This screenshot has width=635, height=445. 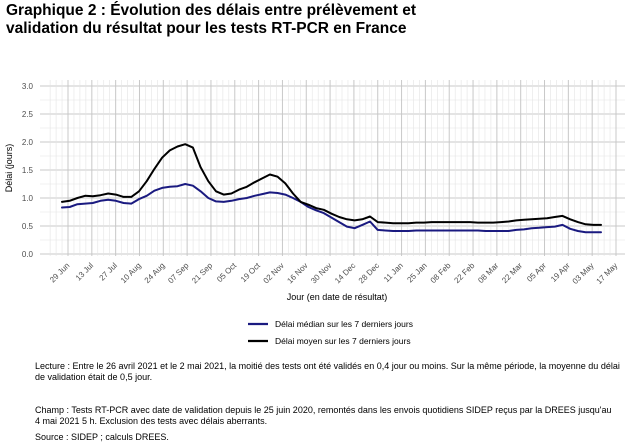 I want to click on x-tick-label: 13 Jul, so click(x=85, y=272).